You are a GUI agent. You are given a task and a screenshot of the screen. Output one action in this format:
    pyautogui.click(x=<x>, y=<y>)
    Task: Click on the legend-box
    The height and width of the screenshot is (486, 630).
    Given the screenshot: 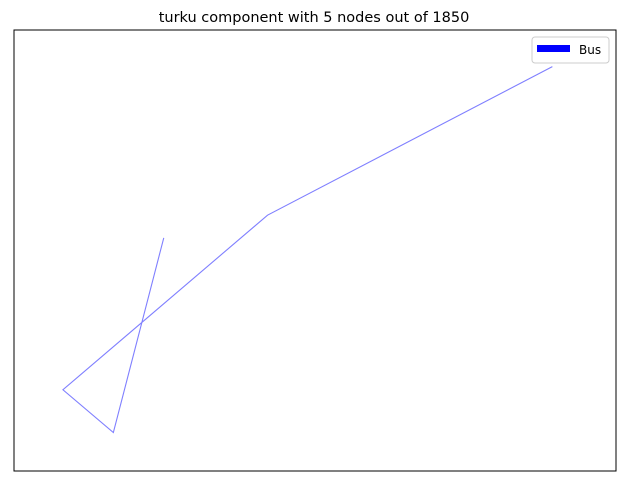 What is the action you would take?
    pyautogui.click(x=570, y=50)
    